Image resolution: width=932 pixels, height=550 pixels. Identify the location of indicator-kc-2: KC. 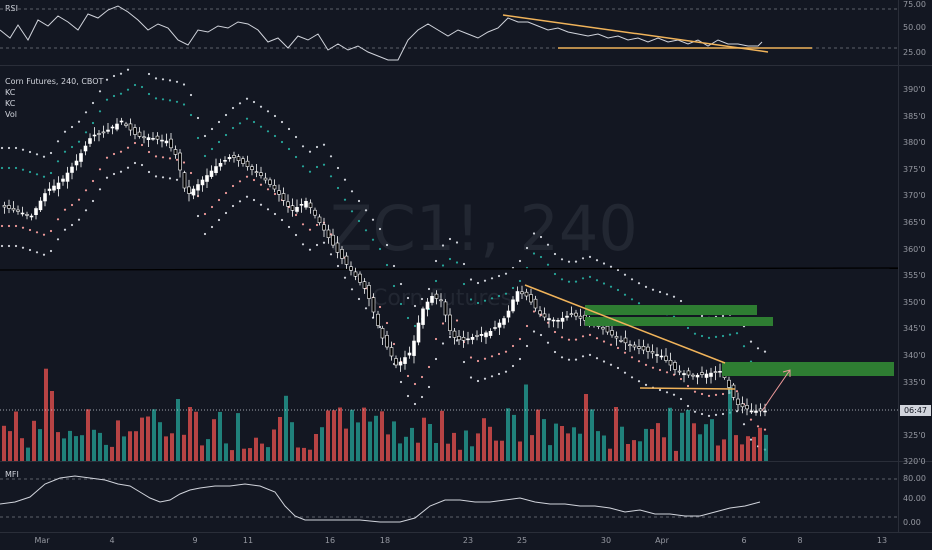
(10, 103).